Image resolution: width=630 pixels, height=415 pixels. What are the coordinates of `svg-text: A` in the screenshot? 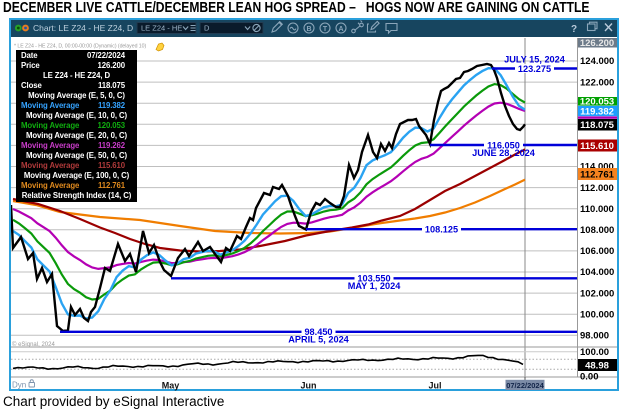 It's located at (340, 29).